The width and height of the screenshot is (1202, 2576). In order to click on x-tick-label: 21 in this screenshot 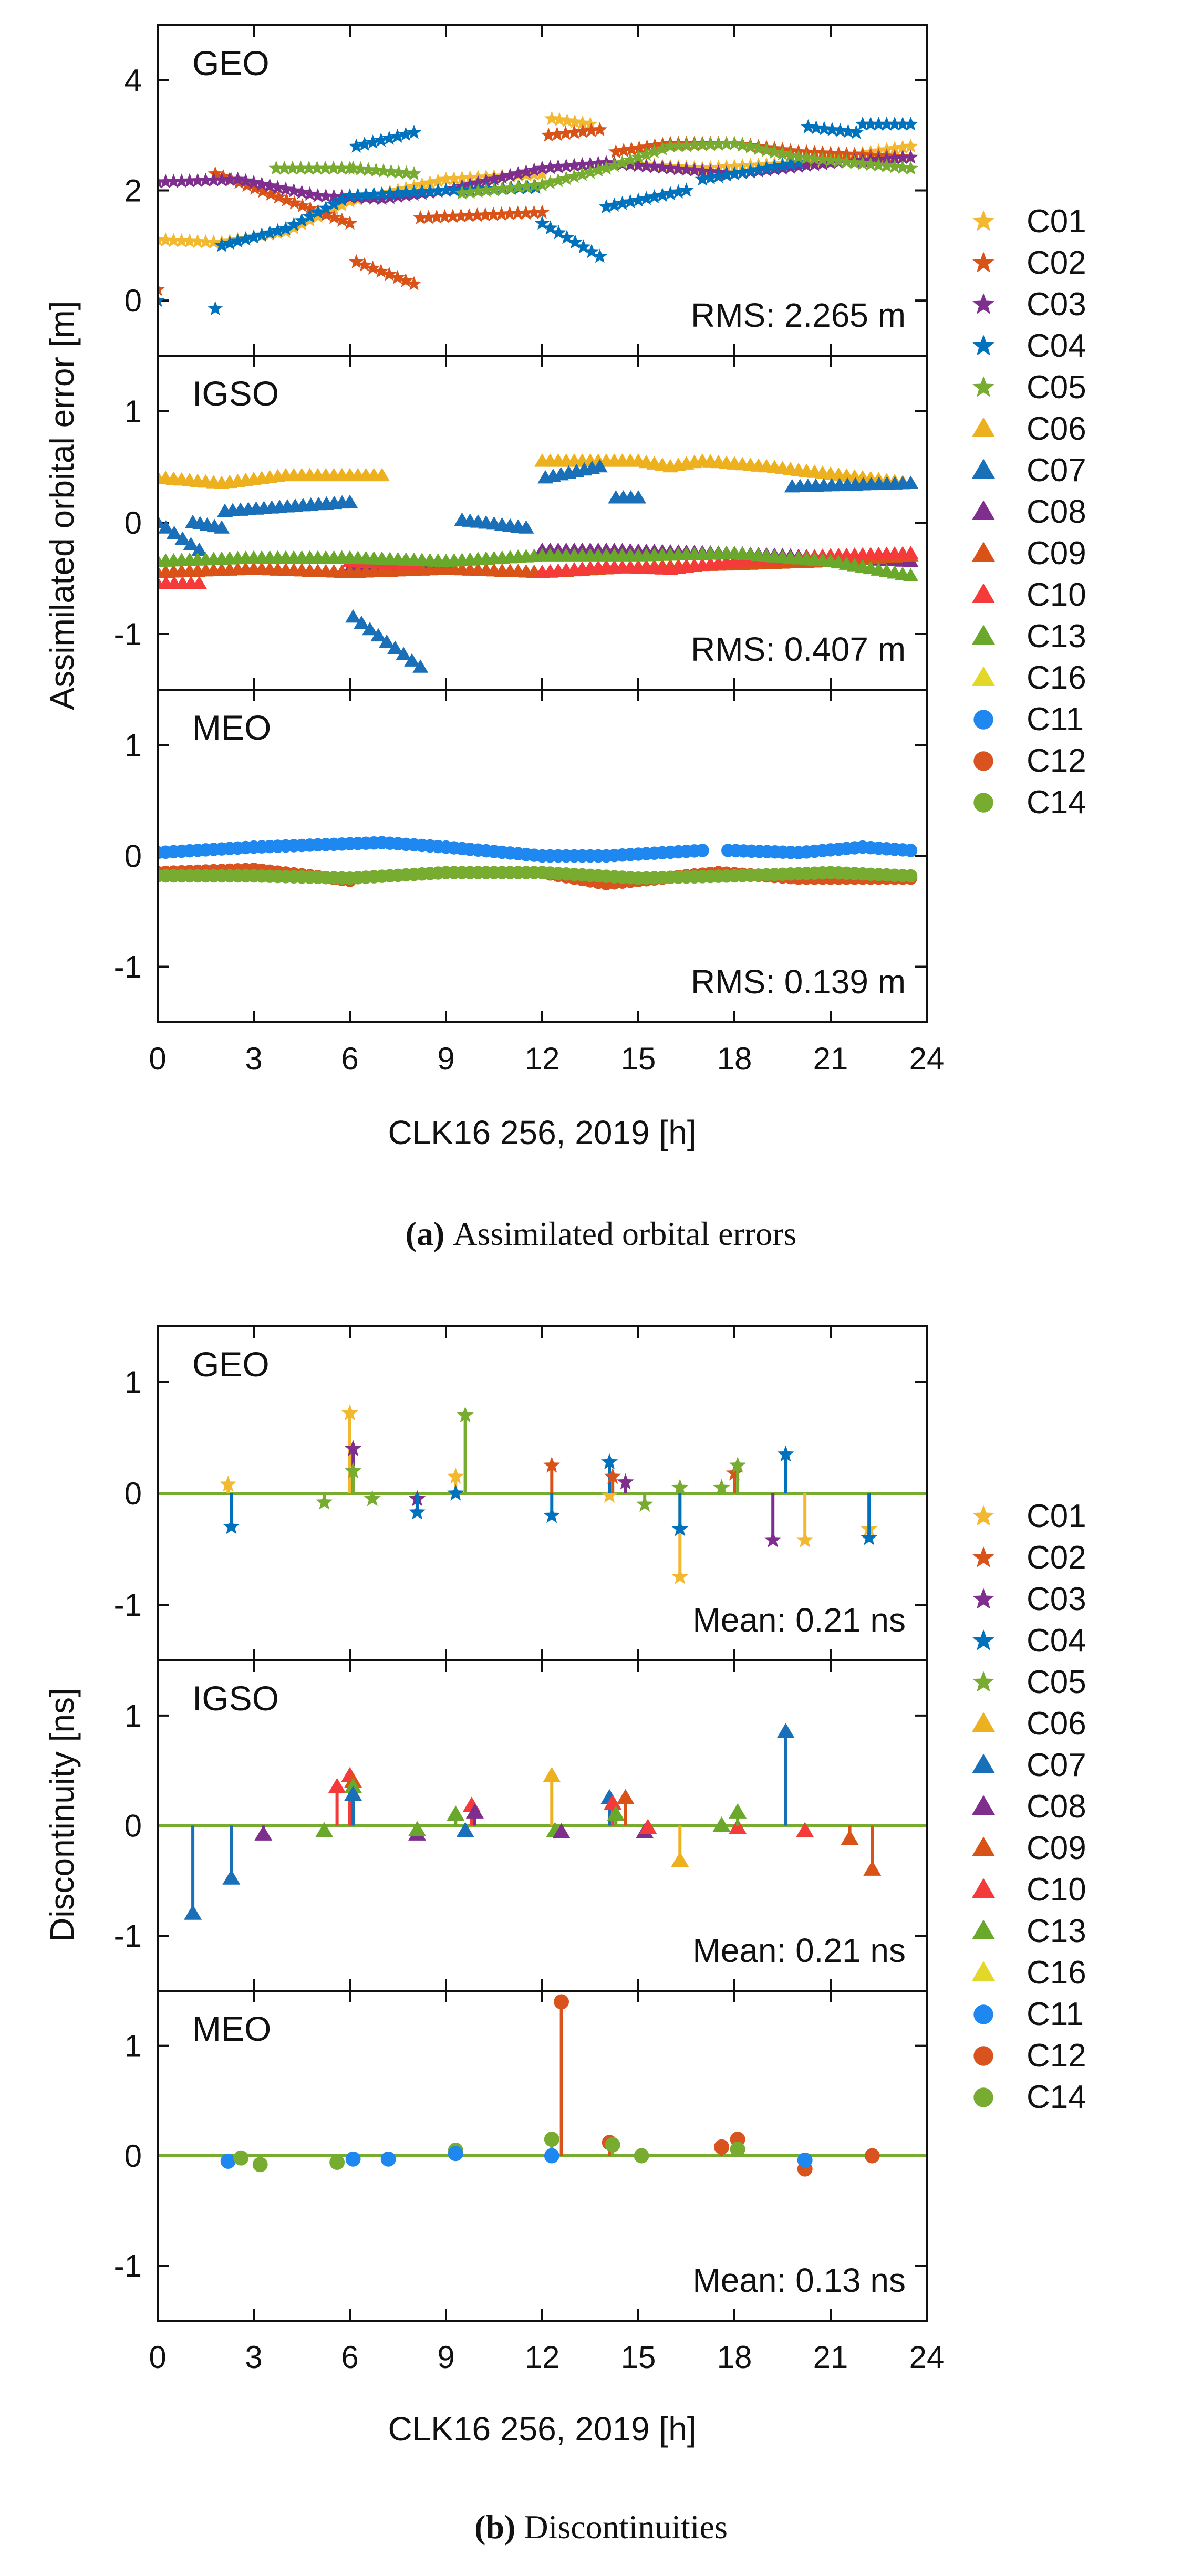, I will do `click(830, 2357)`.